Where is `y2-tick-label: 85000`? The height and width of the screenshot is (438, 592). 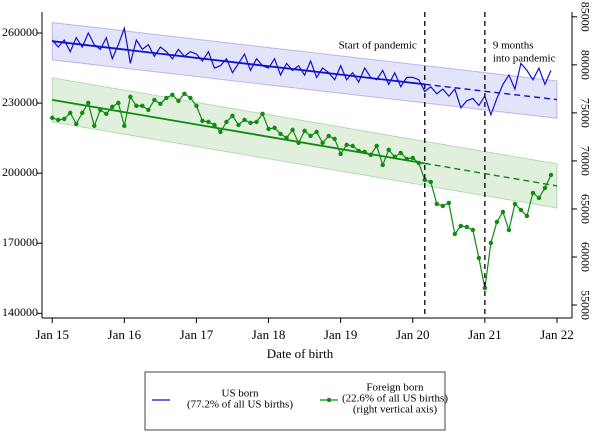
y2-tick-label: 85000 is located at coordinates (585, 17).